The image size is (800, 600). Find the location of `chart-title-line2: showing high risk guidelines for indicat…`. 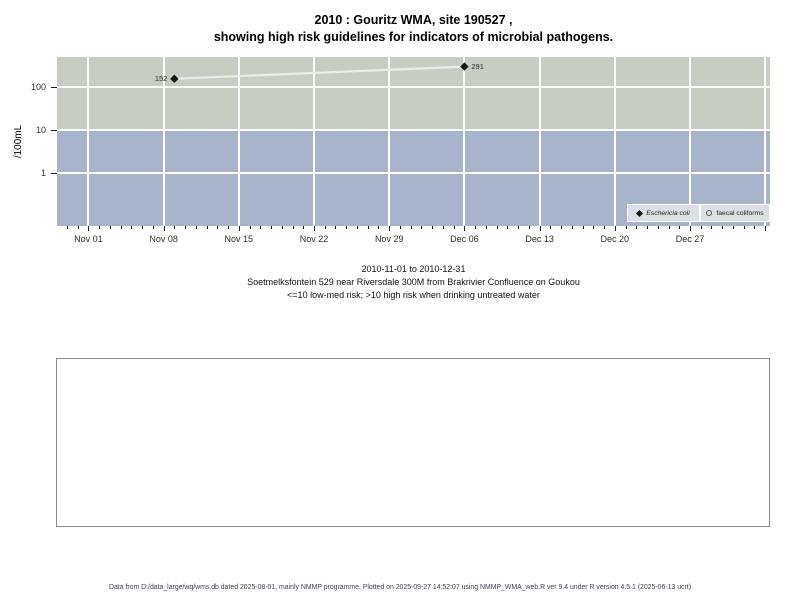

chart-title-line2: showing high risk guidelines for indicat… is located at coordinates (413, 37).